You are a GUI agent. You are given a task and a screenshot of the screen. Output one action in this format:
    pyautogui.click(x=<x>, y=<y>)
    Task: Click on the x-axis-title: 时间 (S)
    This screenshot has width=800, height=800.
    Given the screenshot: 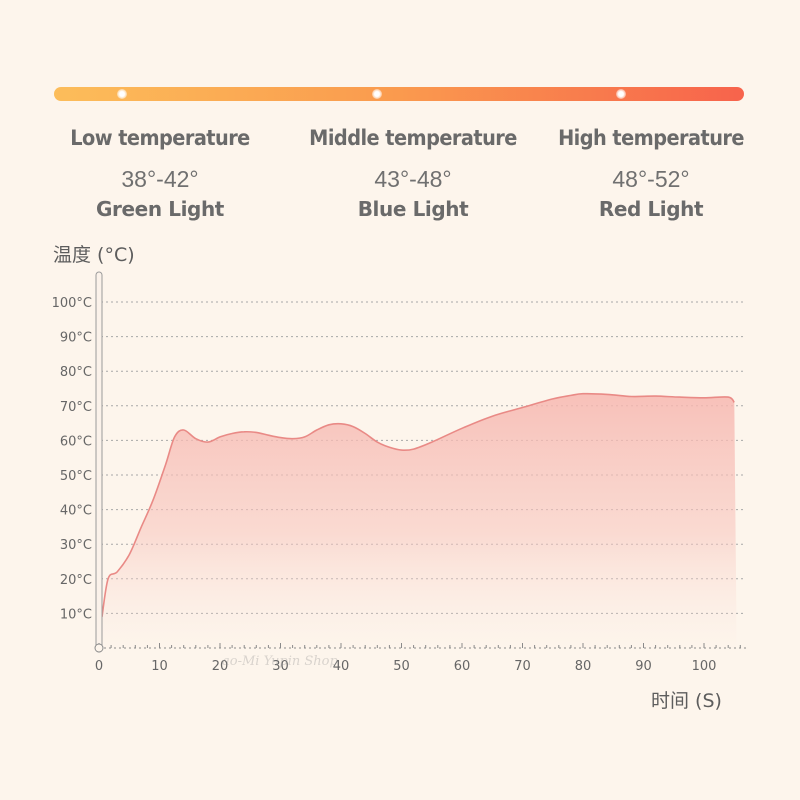 What is the action you would take?
    pyautogui.click(x=686, y=701)
    